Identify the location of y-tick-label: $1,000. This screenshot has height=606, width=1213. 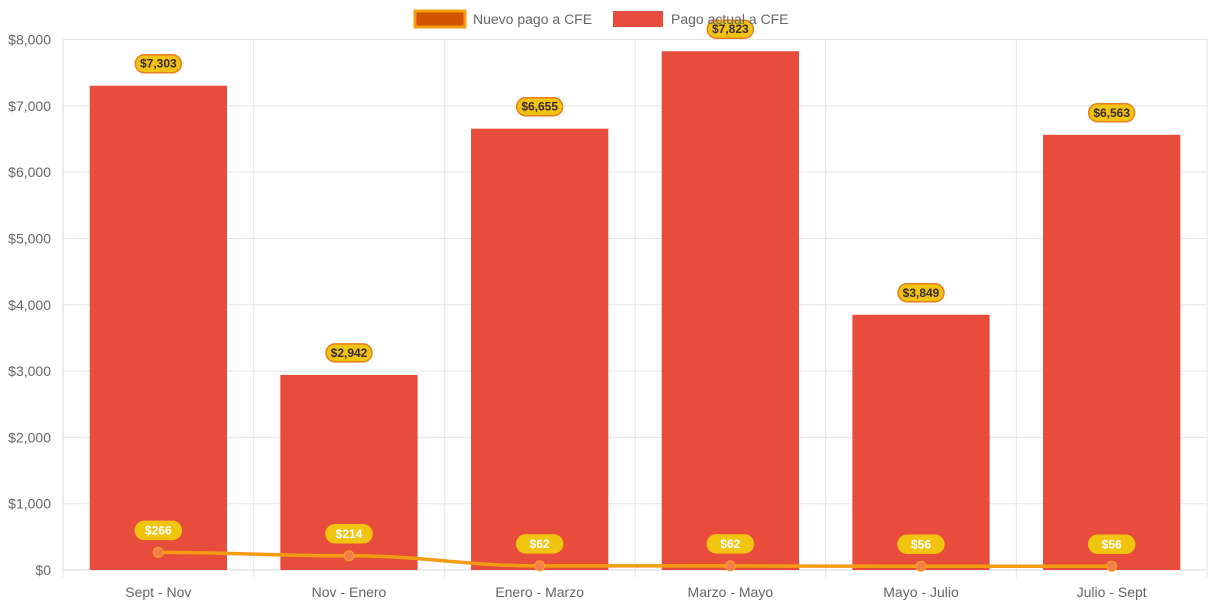
(29, 504).